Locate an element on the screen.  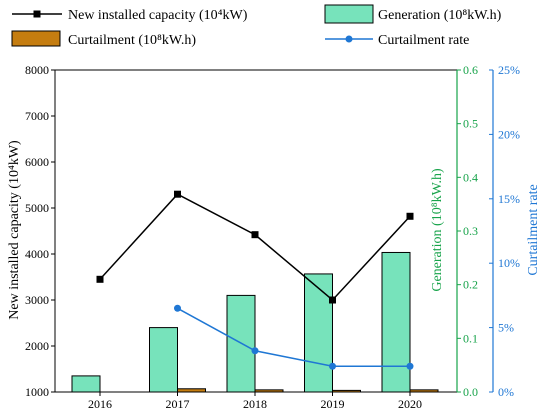
x-tick-label: 2017 is located at coordinates (178, 404).